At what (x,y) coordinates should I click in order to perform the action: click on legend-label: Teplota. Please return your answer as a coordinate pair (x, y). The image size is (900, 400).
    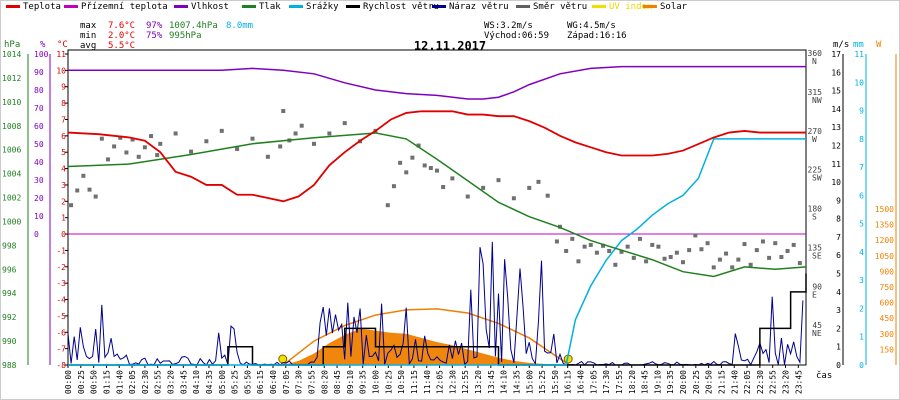
    Looking at the image, I should click on (42, 7).